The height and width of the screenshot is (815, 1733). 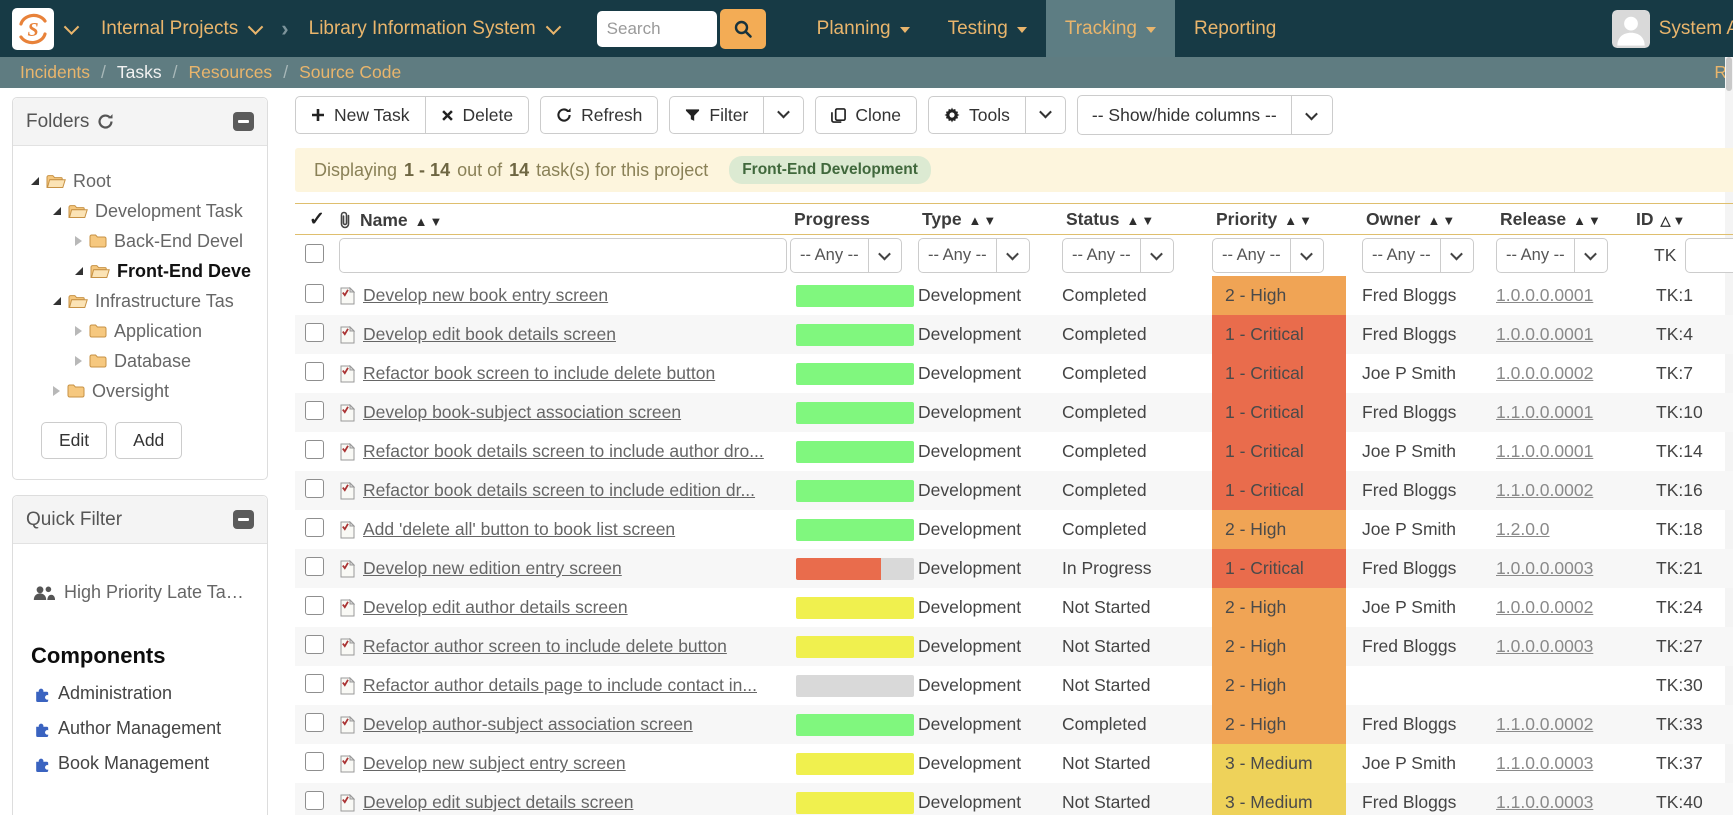 What do you see at coordinates (1672, 28) in the screenshot?
I see `user-menu: System A` at bounding box center [1672, 28].